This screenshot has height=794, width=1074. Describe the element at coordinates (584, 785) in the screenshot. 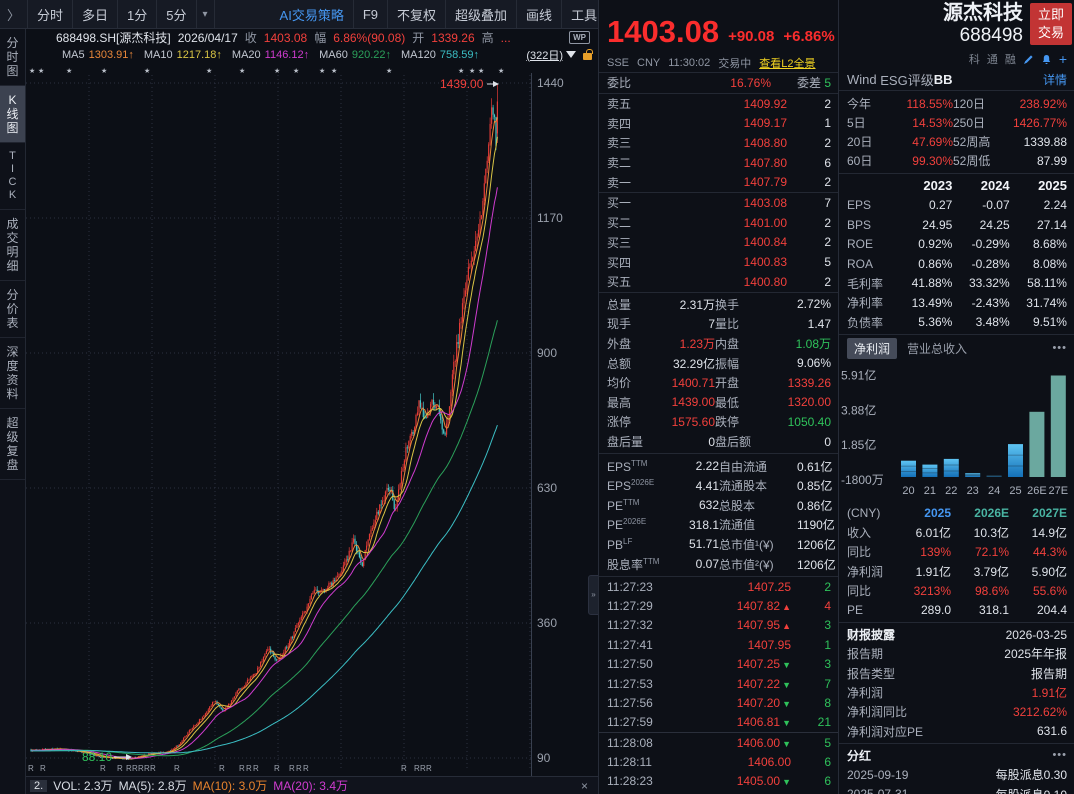

I see `volume-pane-close-icon: ×` at that location.